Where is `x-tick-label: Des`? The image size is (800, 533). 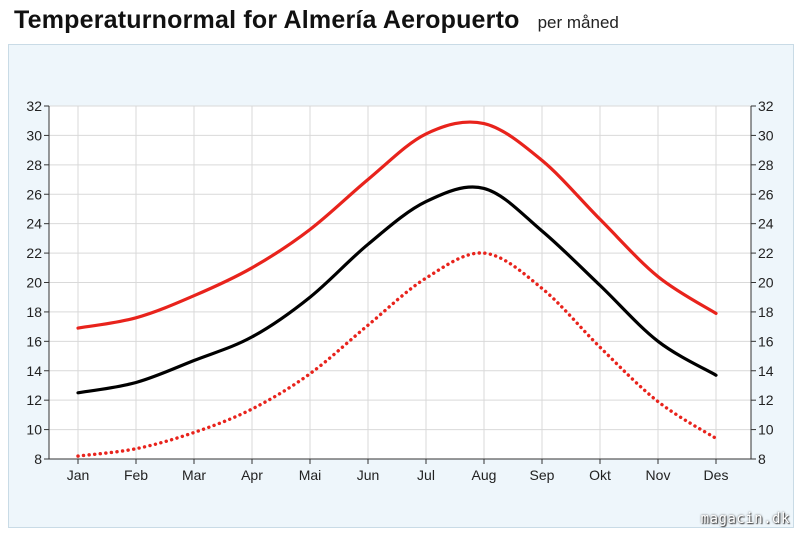
x-tick-label: Des is located at coordinates (716, 475).